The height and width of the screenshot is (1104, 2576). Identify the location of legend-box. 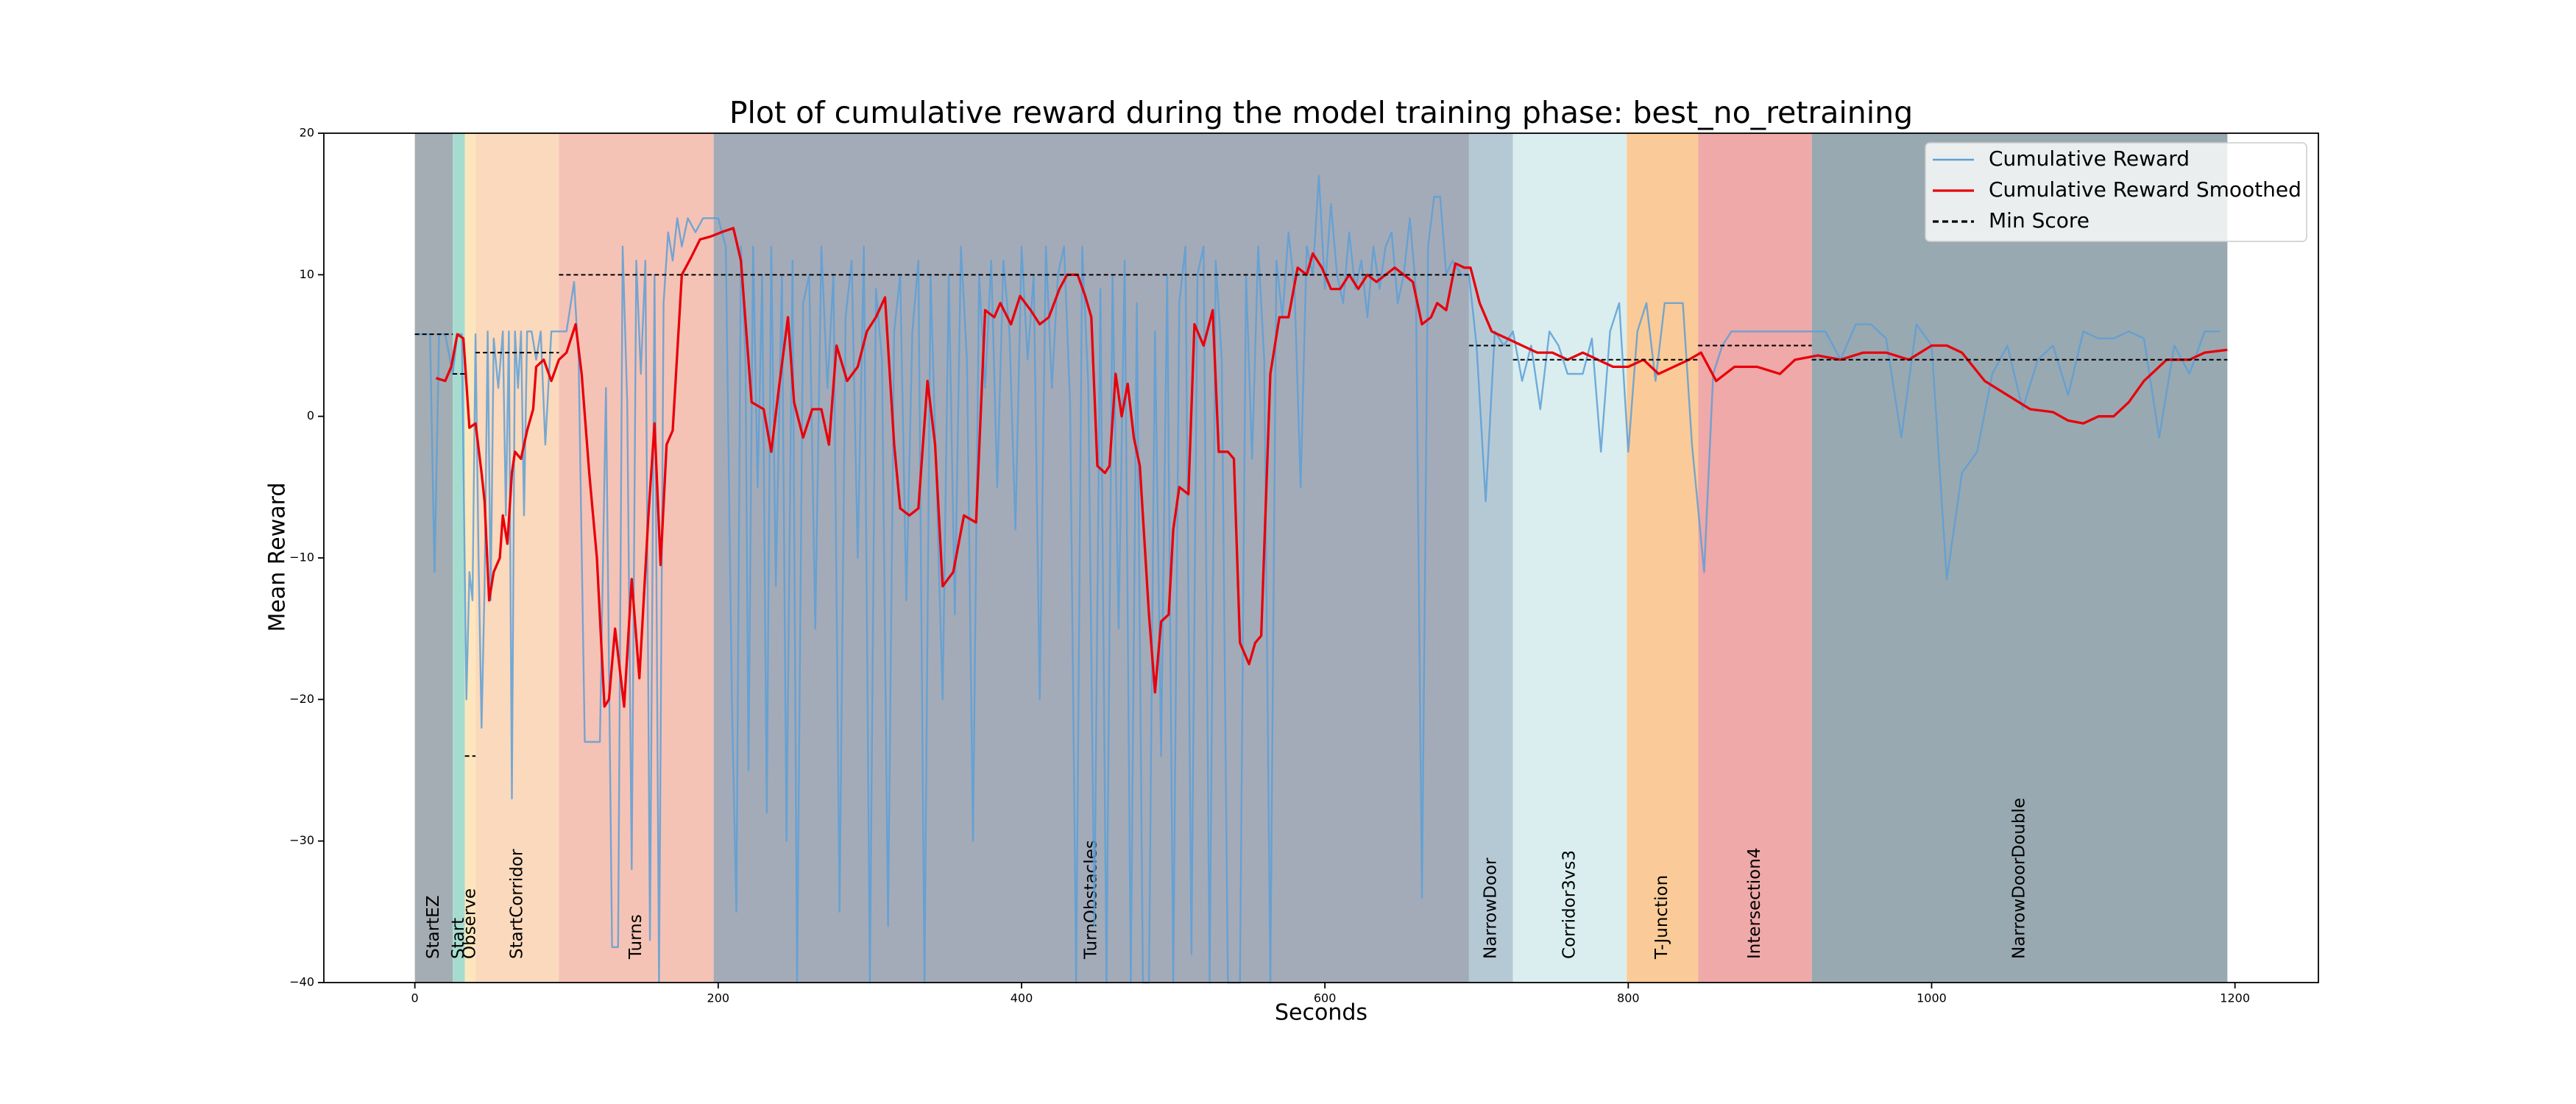
(2116, 192).